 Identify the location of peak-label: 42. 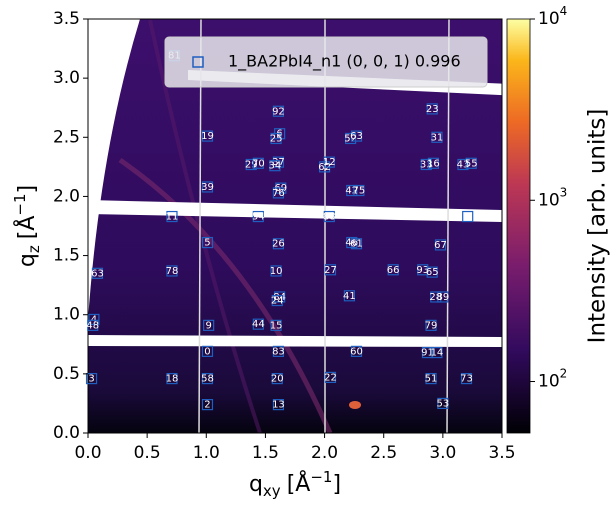
(351, 191).